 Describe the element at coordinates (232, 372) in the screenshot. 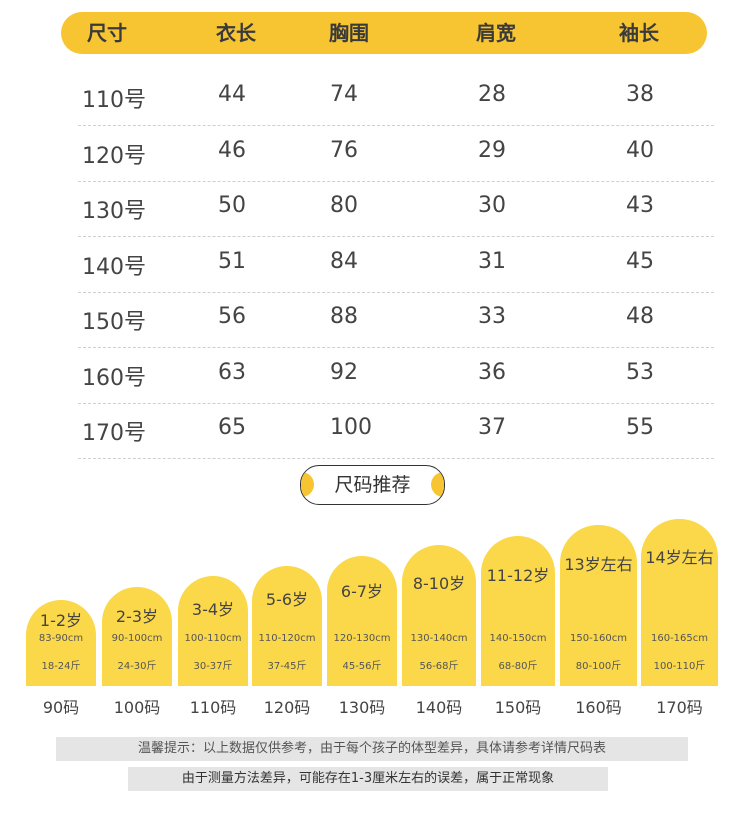

I see `table-cell: 63` at that location.